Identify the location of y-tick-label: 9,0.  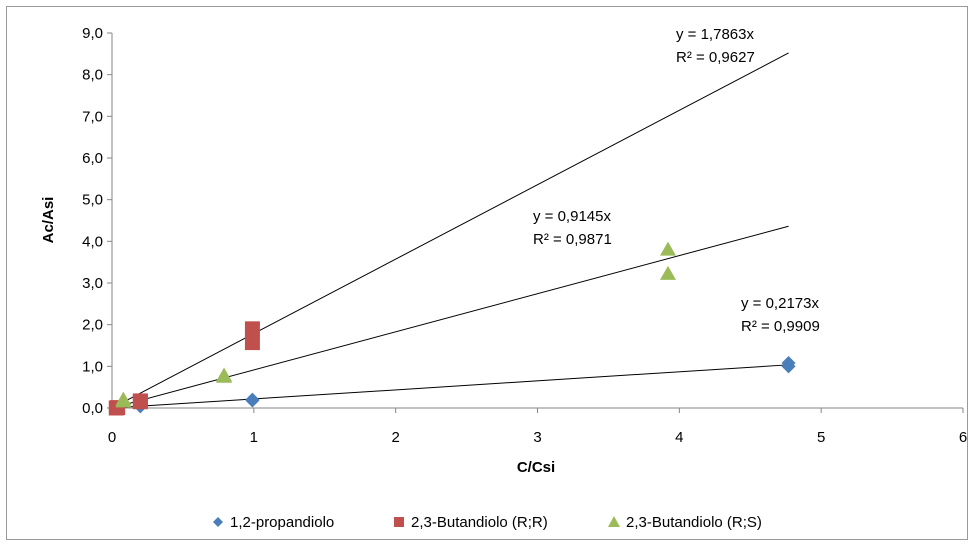
(92, 33).